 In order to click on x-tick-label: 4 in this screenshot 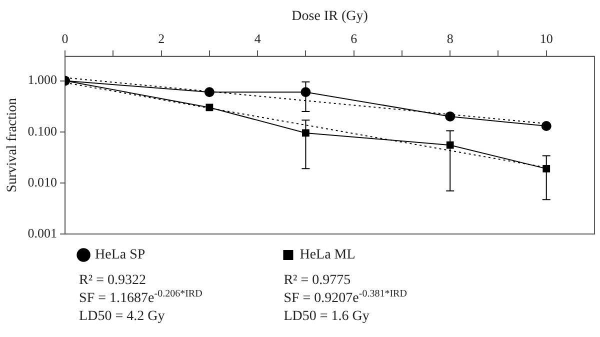, I will do `click(258, 38)`.